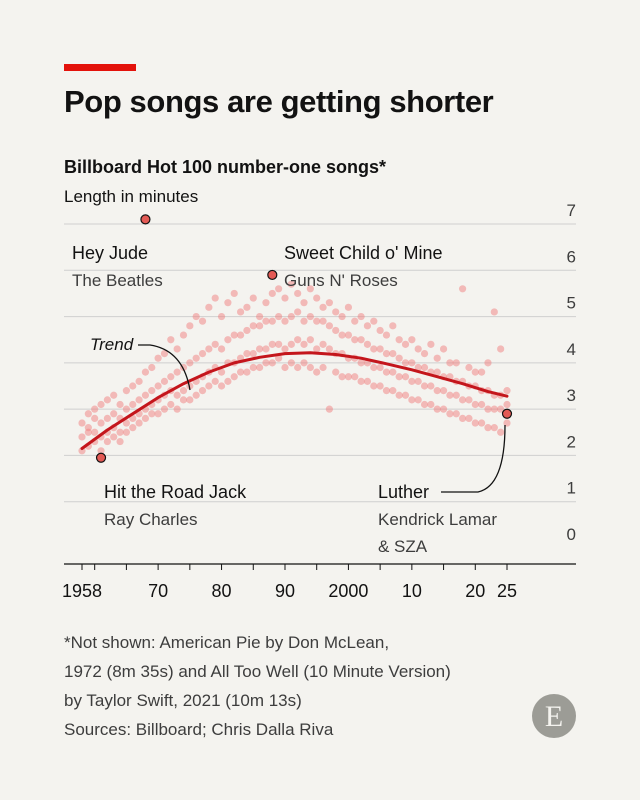 The image size is (640, 800). Describe the element at coordinates (225, 167) in the screenshot. I see `chart-subtitle: Billboard Hot 100 number-one songs*` at that location.